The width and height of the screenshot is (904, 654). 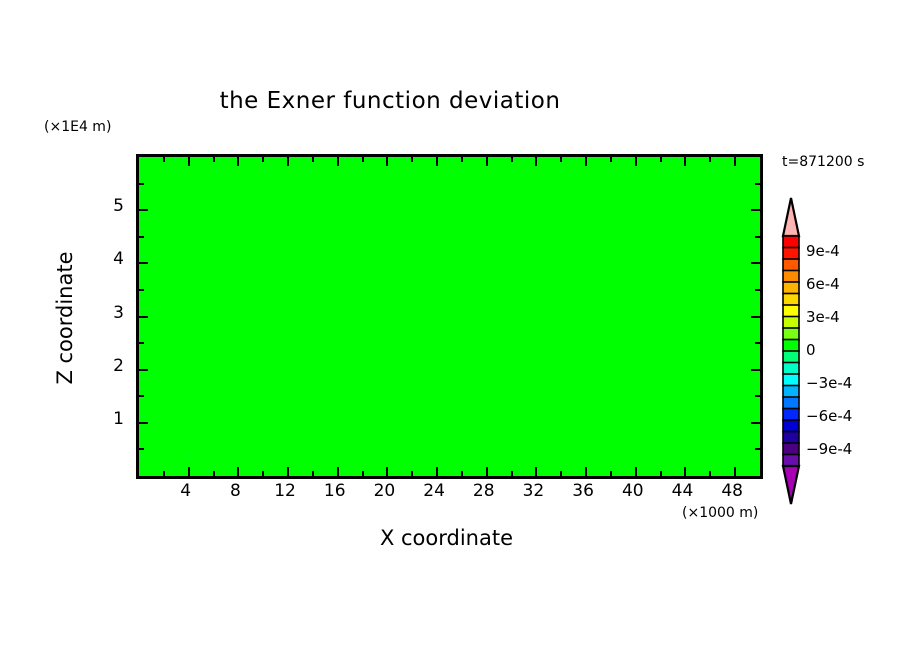 What do you see at coordinates (186, 491) in the screenshot?
I see `x-tick-label: 4` at bounding box center [186, 491].